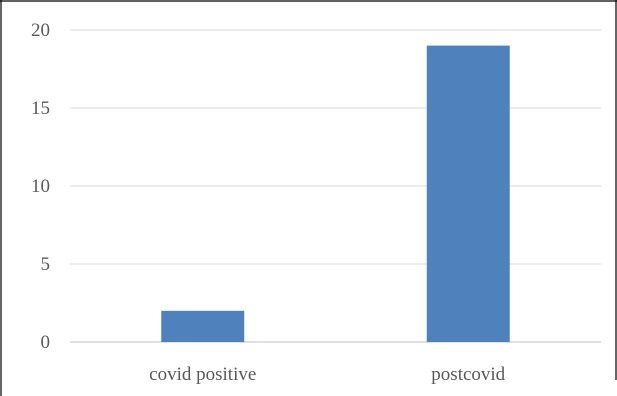 The height and width of the screenshot is (396, 617). Describe the element at coordinates (468, 193) in the screenshot. I see `bar-postcovid` at that location.